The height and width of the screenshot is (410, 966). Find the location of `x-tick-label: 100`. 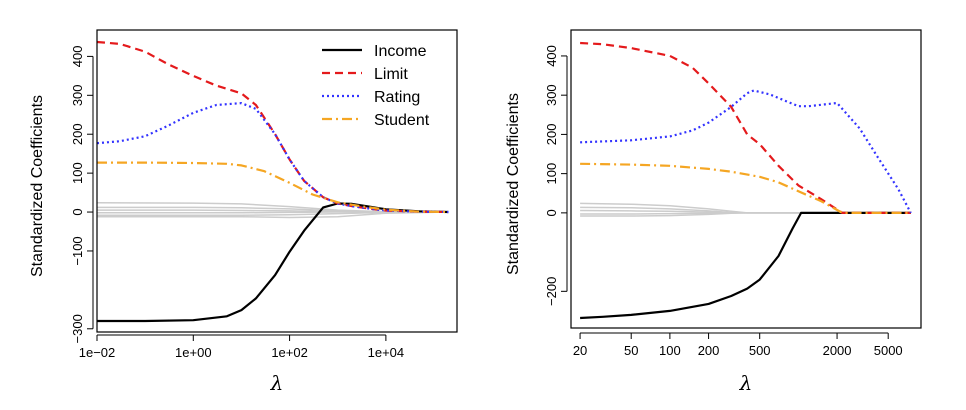

x-tick-label: 100 is located at coordinates (670, 350).